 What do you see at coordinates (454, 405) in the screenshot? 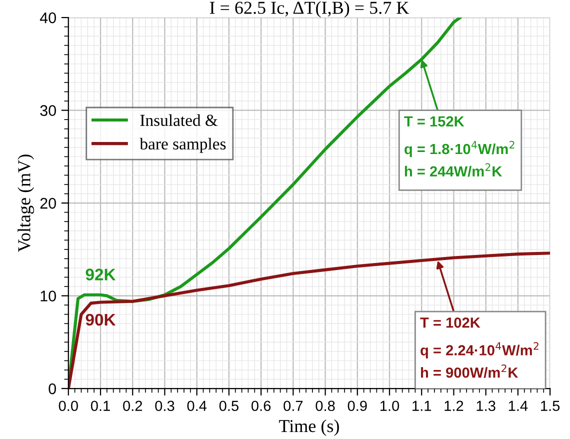
I see `x-tick-label: 1.2` at bounding box center [454, 405].